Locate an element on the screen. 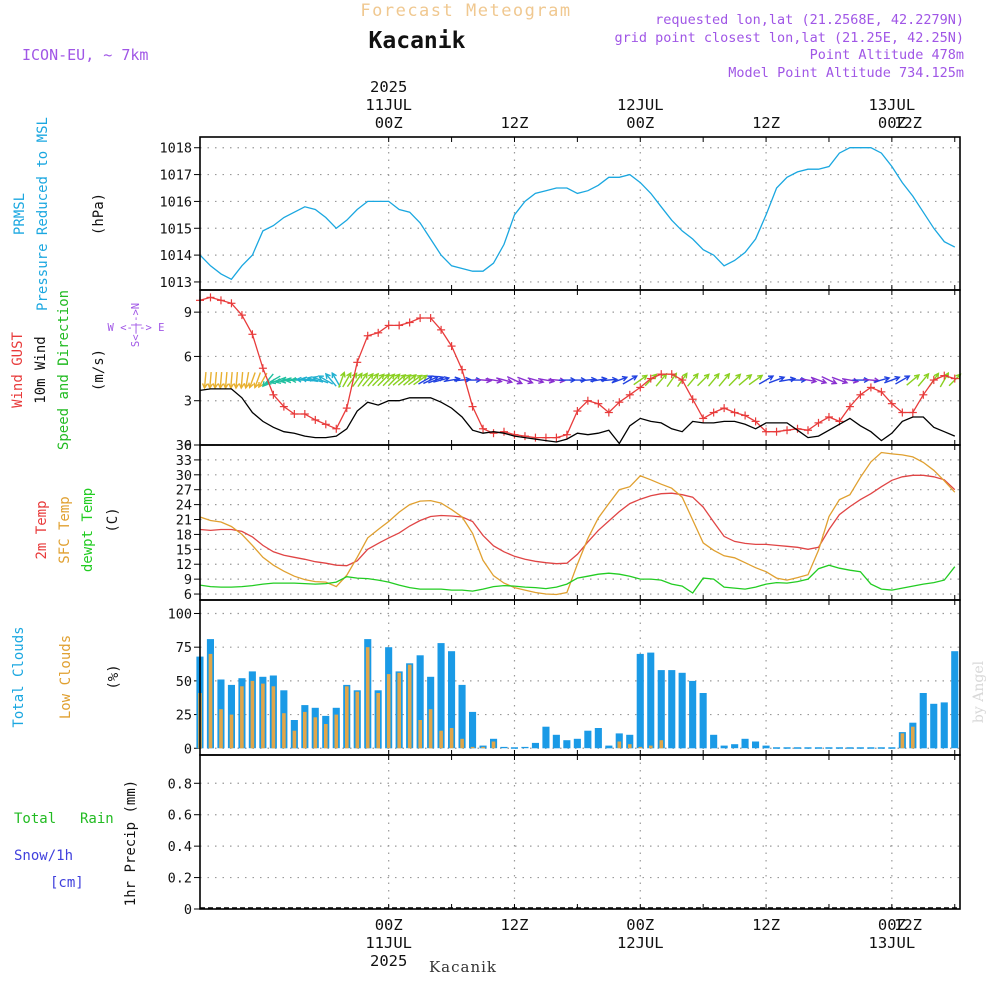  requested-point: requested lon,lat (21.2568E, 42.2279N) is located at coordinates (809, 20).